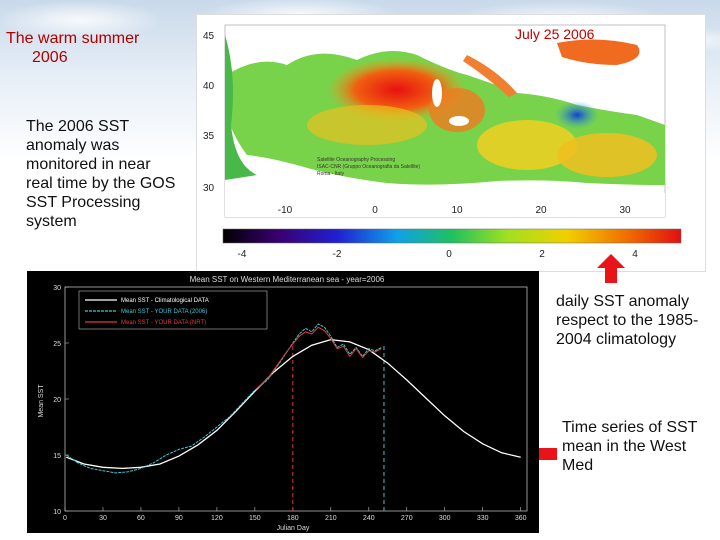 The width and height of the screenshot is (720, 540). I want to click on arrow-up-icon, so click(611, 268).